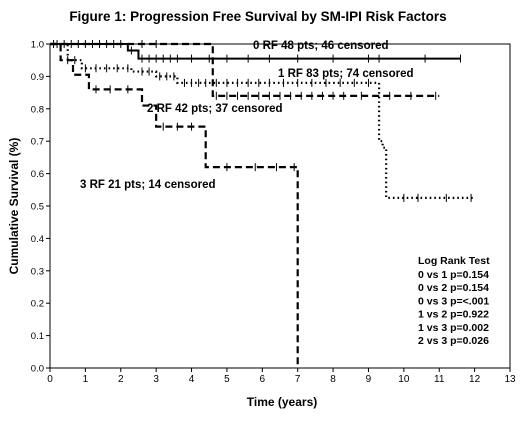  I want to click on y-tick-label: 0.1, so click(37, 336).